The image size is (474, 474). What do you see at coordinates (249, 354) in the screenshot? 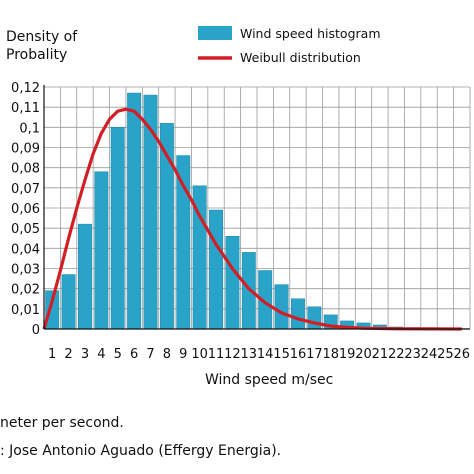
I see `x-tick-label: 13` at bounding box center [249, 354].